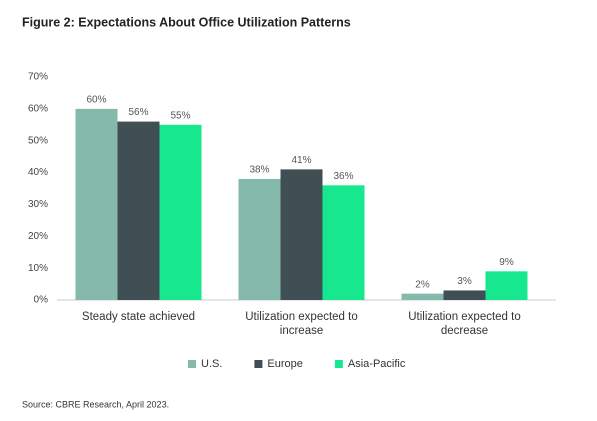  Describe the element at coordinates (38, 140) in the screenshot. I see `y-tick-label: 50%` at that location.